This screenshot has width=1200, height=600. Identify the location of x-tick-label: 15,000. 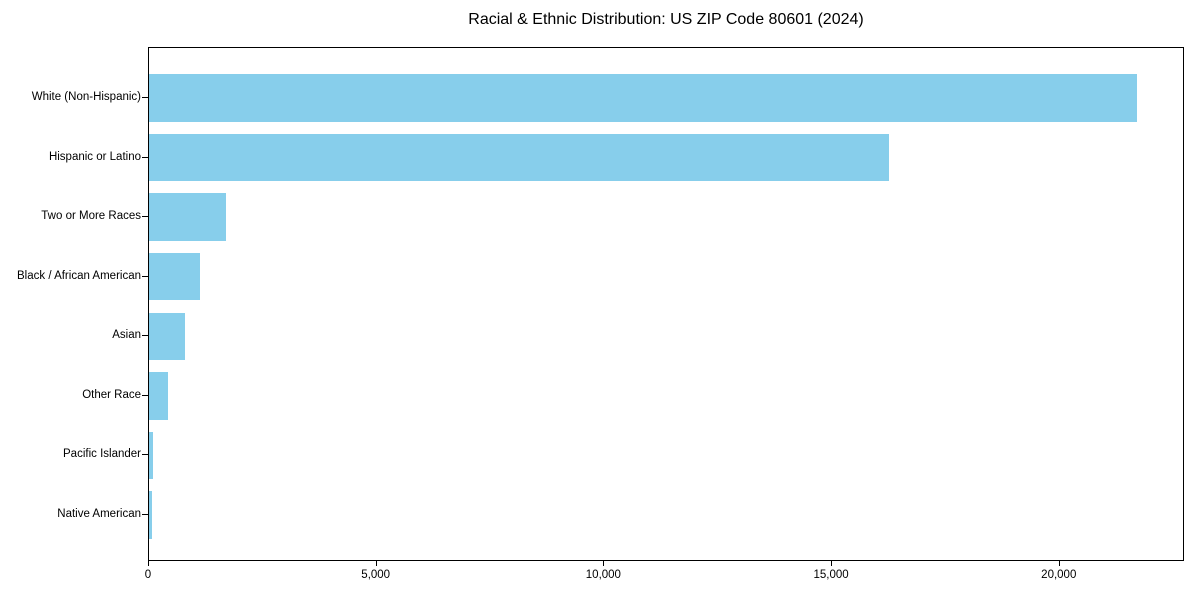
(831, 575).